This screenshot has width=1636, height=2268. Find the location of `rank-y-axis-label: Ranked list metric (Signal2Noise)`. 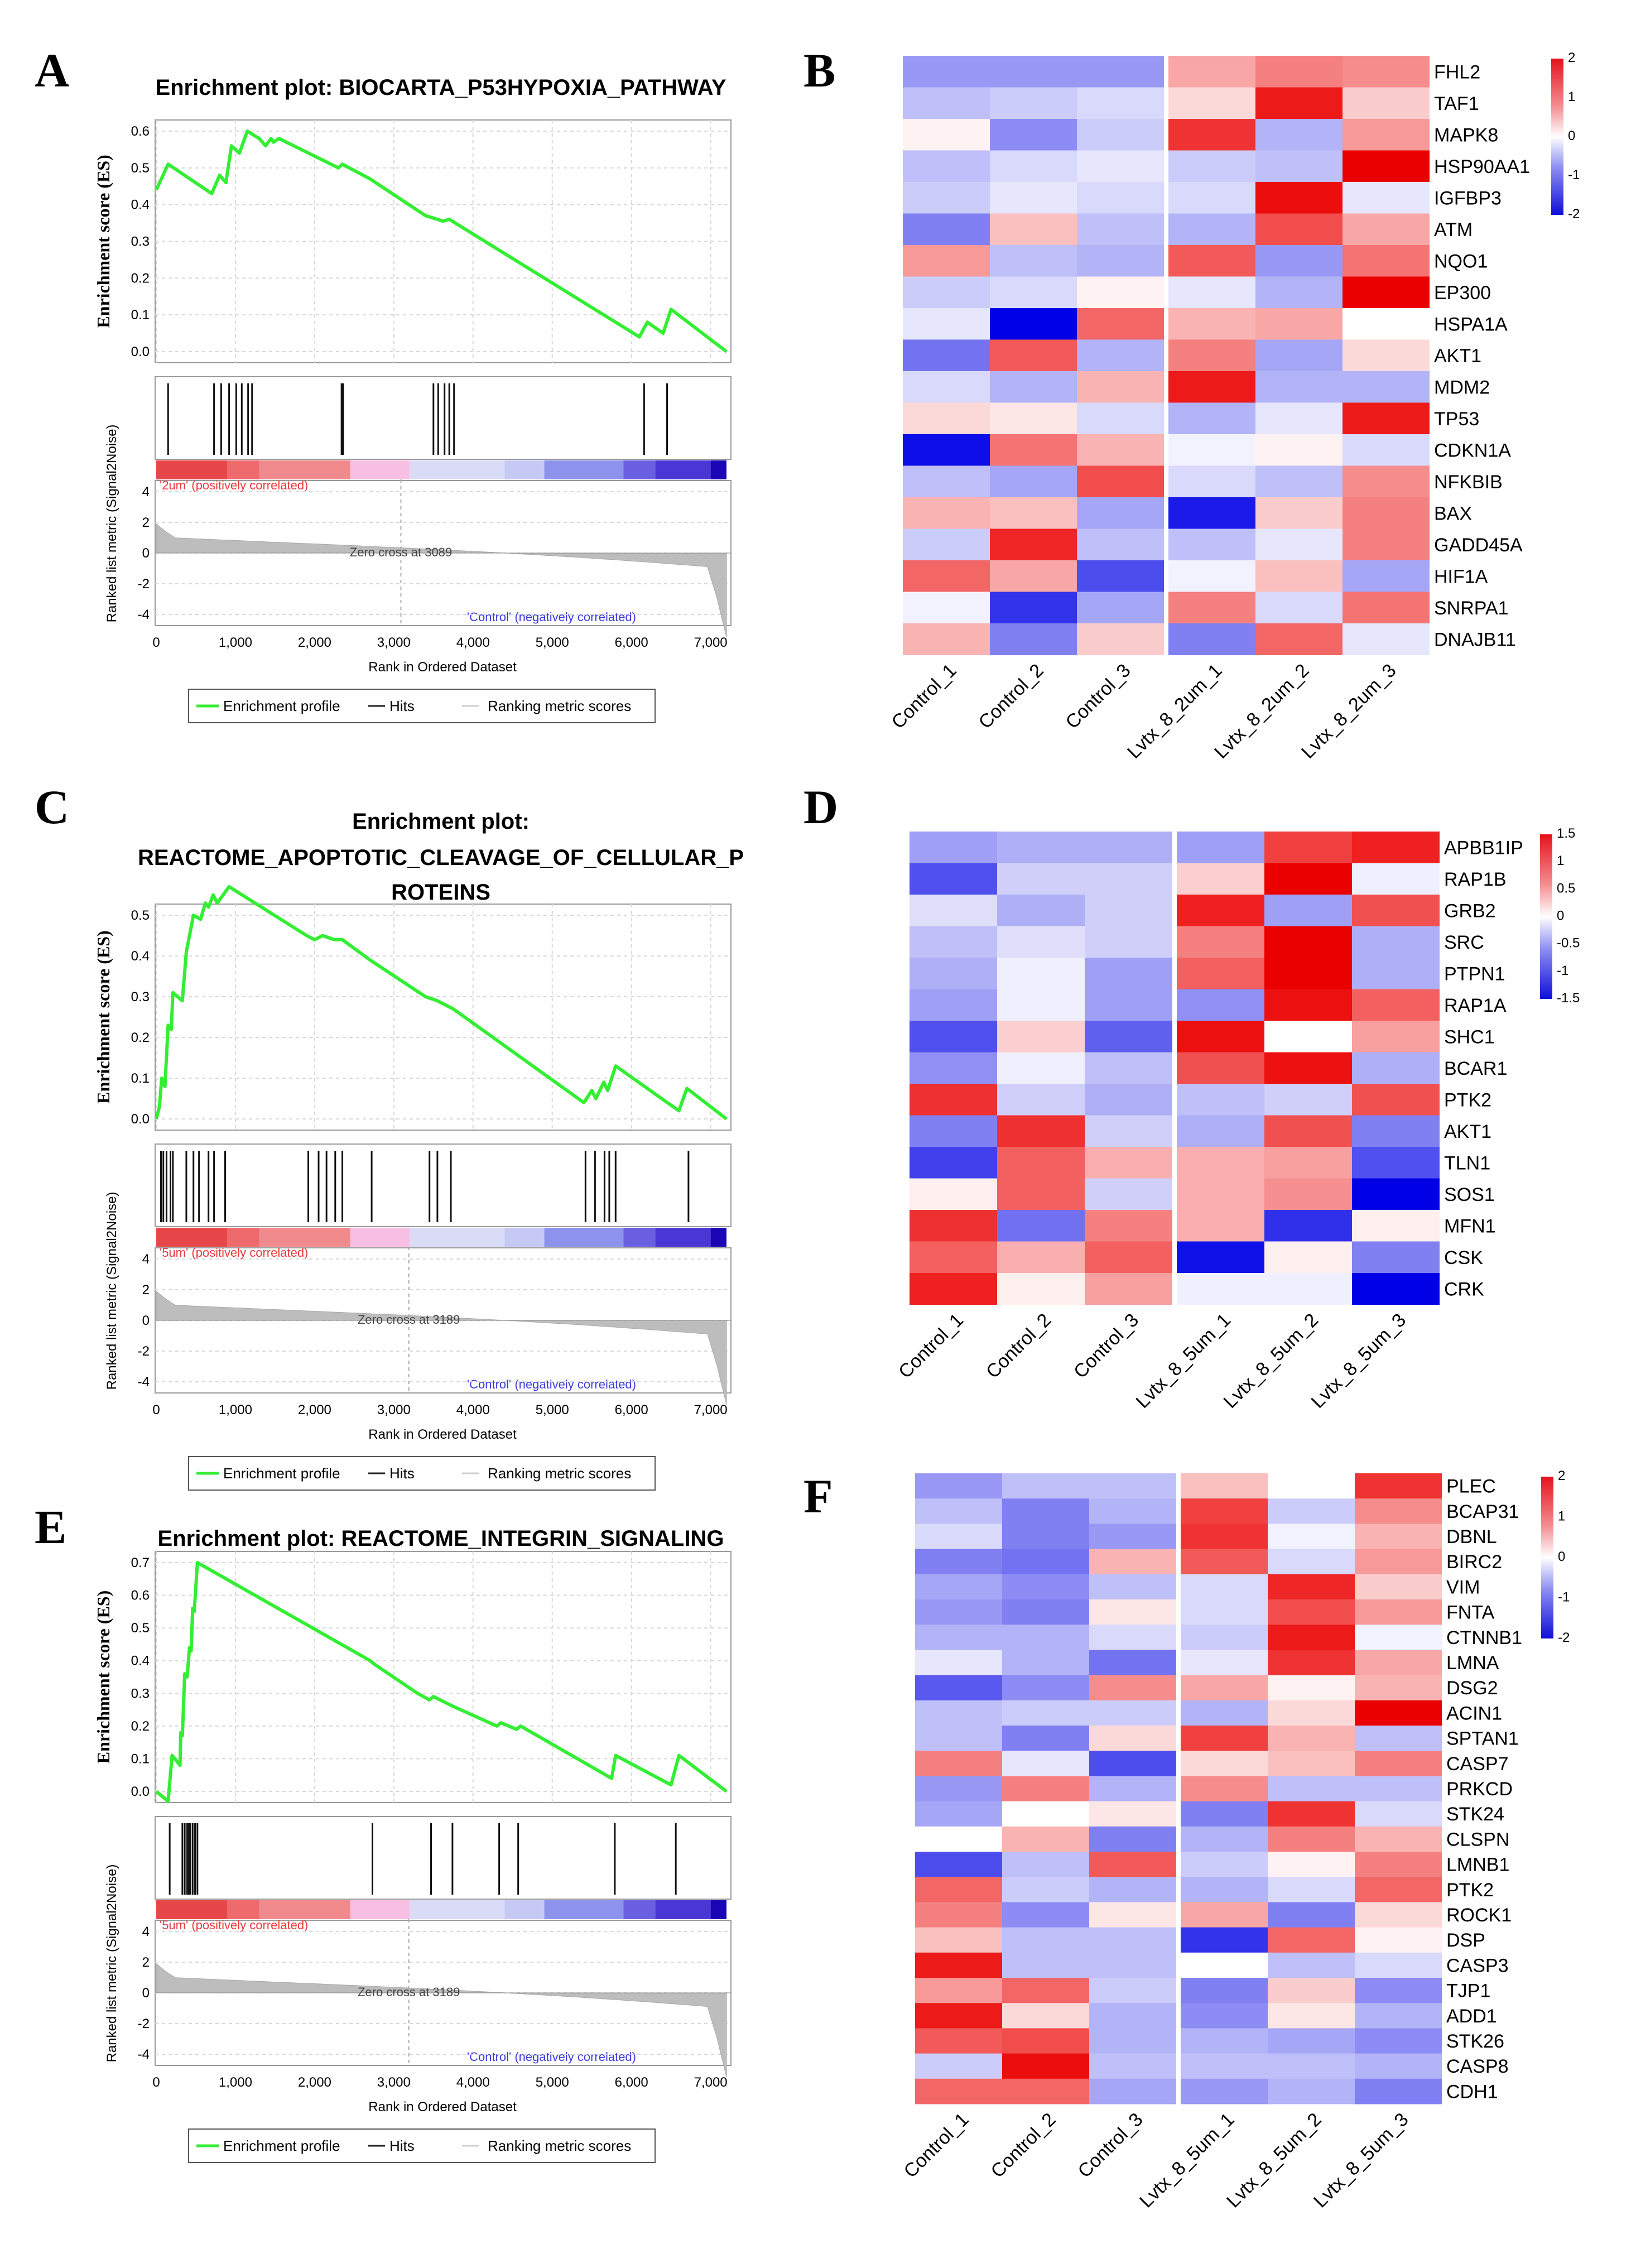

rank-y-axis-label: Ranked list metric (Signal2Noise) is located at coordinates (111, 1291).